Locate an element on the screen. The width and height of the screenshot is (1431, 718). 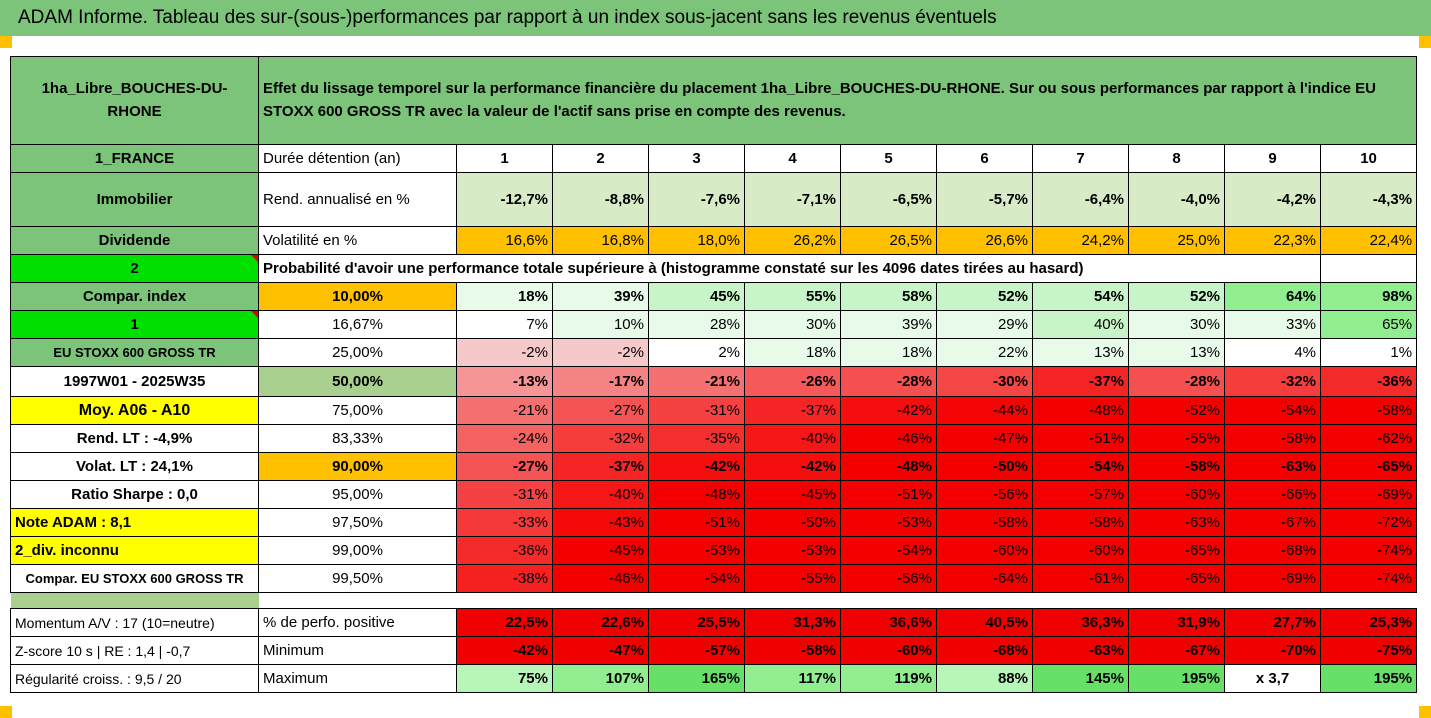
prob-cell: 52% is located at coordinates (984, 296).